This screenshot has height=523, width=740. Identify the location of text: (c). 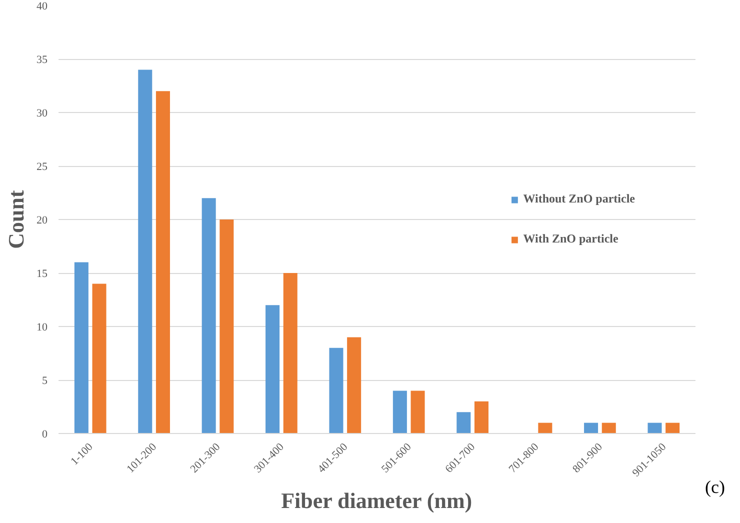
(715, 487).